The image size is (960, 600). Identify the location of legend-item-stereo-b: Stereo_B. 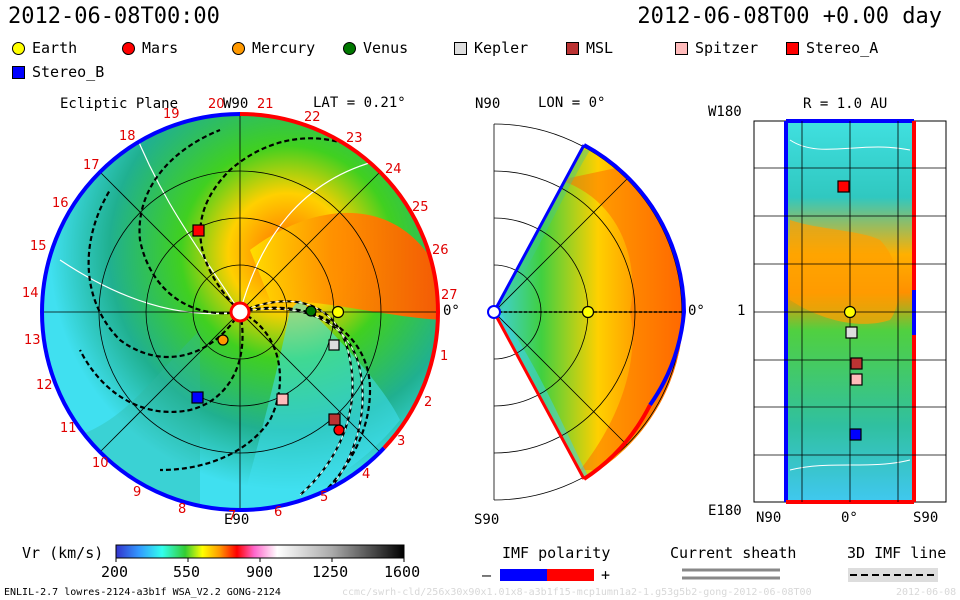
(58, 72).